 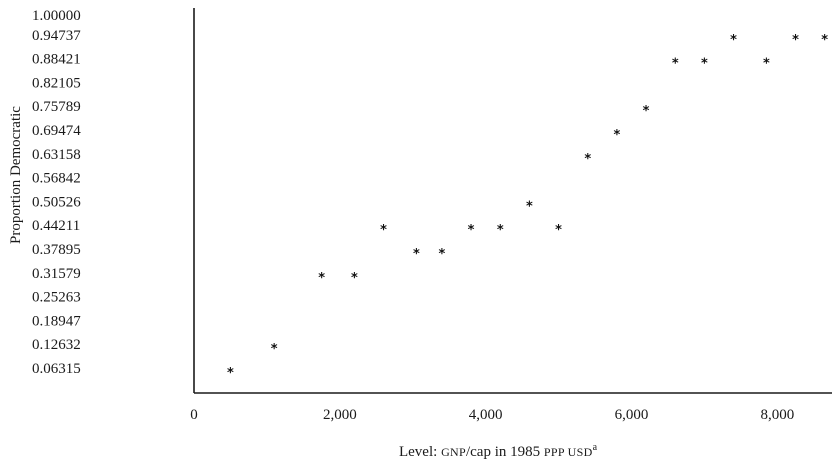 I want to click on x-axis-title-superscript: a, so click(x=595, y=447).